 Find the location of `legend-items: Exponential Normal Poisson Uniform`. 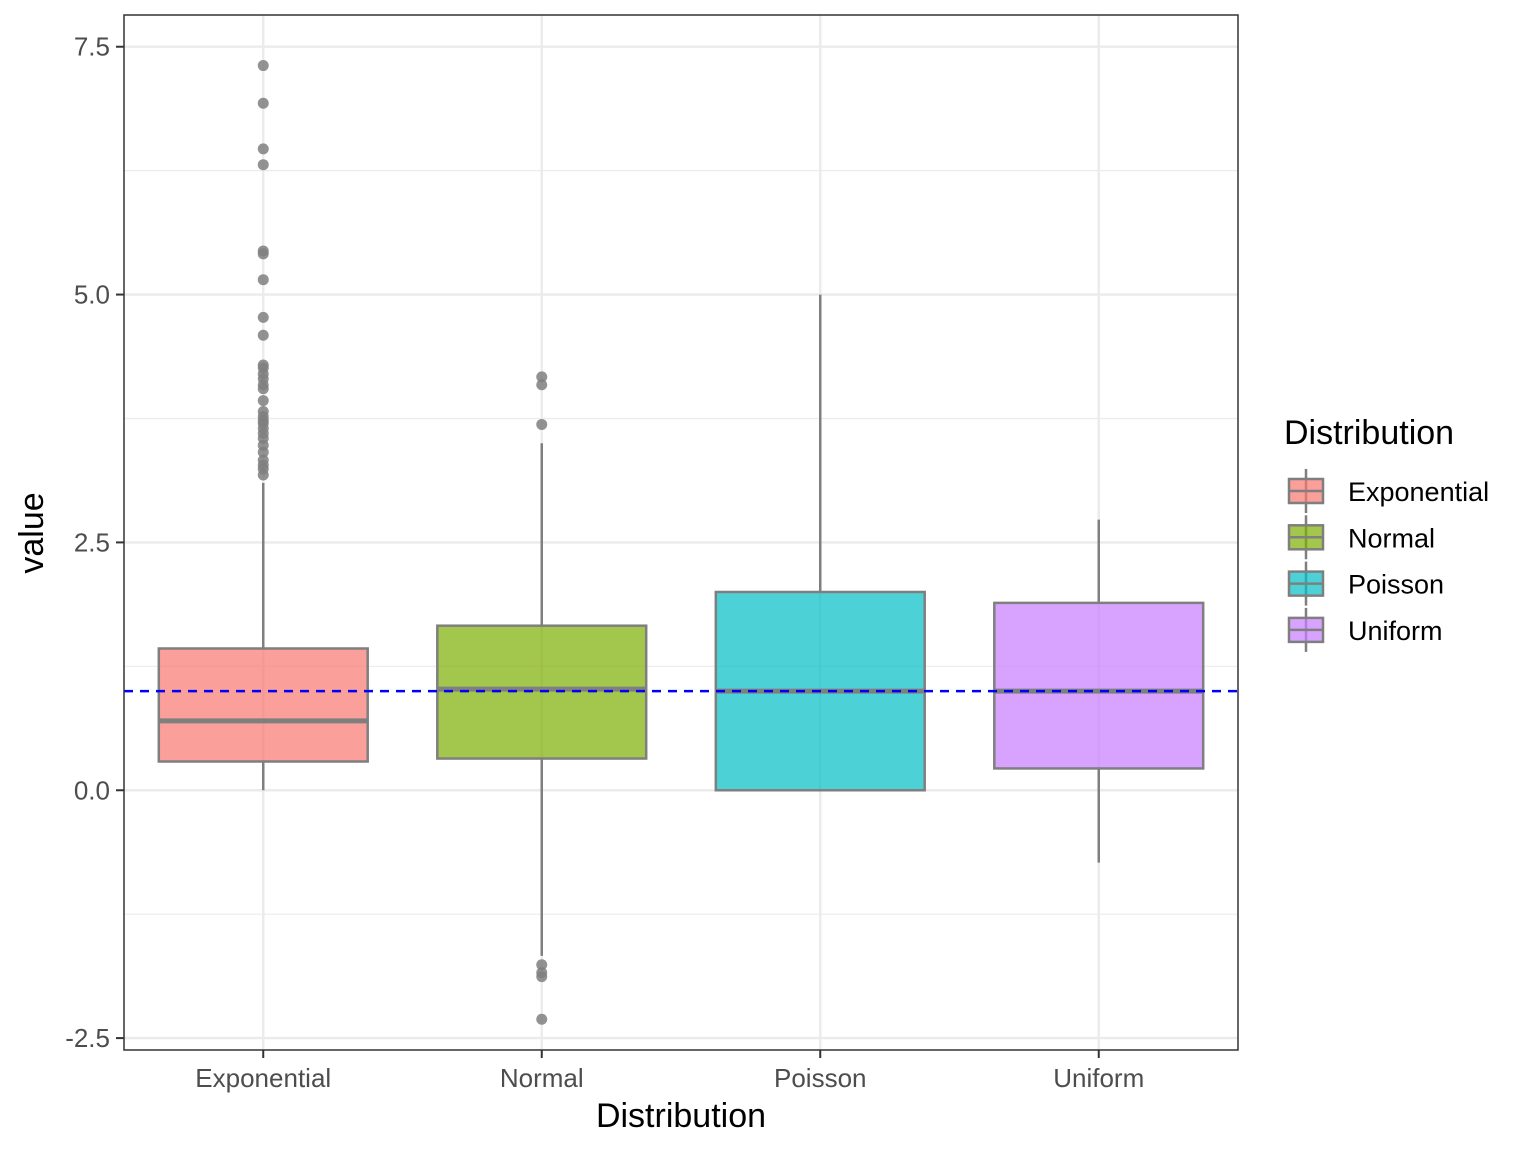

legend-items: Exponential Normal Poisson Uniform is located at coordinates (1388, 560).